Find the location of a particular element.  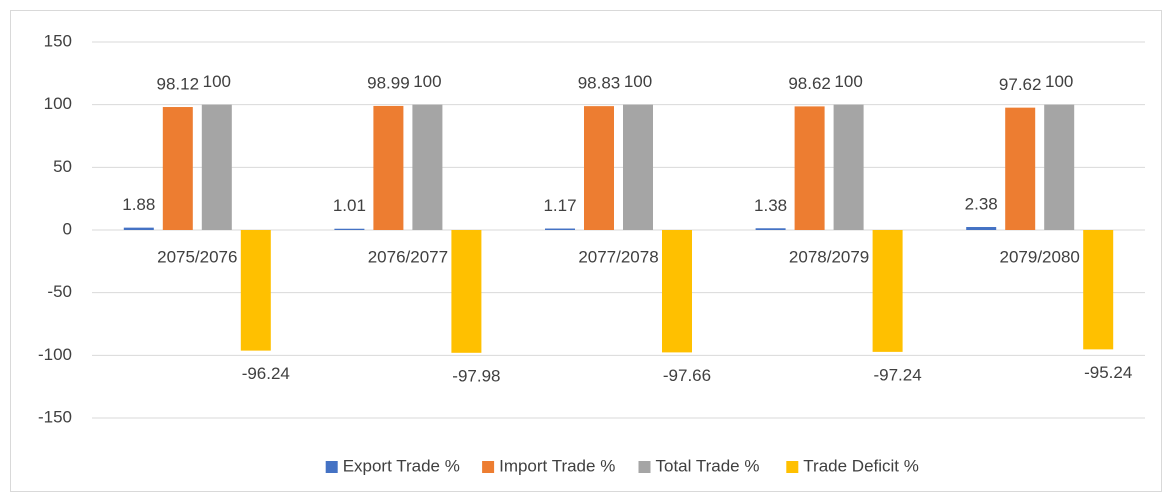

data-label: -97.66 is located at coordinates (687, 375).